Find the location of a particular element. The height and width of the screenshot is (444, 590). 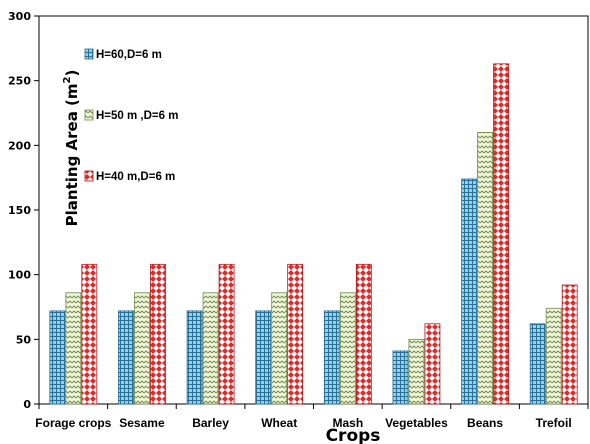

x-tick-label: Forage crops is located at coordinates (73, 423).